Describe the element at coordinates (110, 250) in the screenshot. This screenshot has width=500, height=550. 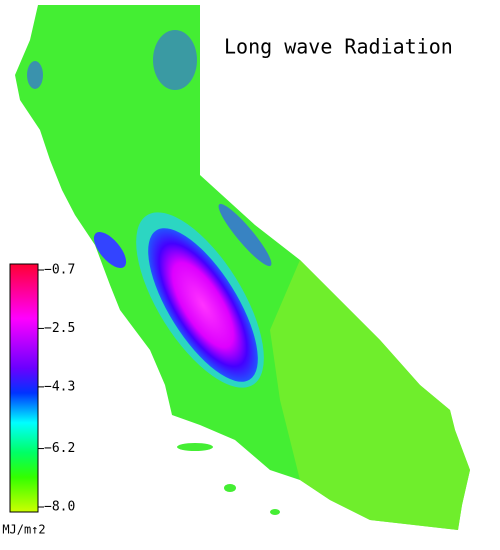
I see `bay-area` at that location.